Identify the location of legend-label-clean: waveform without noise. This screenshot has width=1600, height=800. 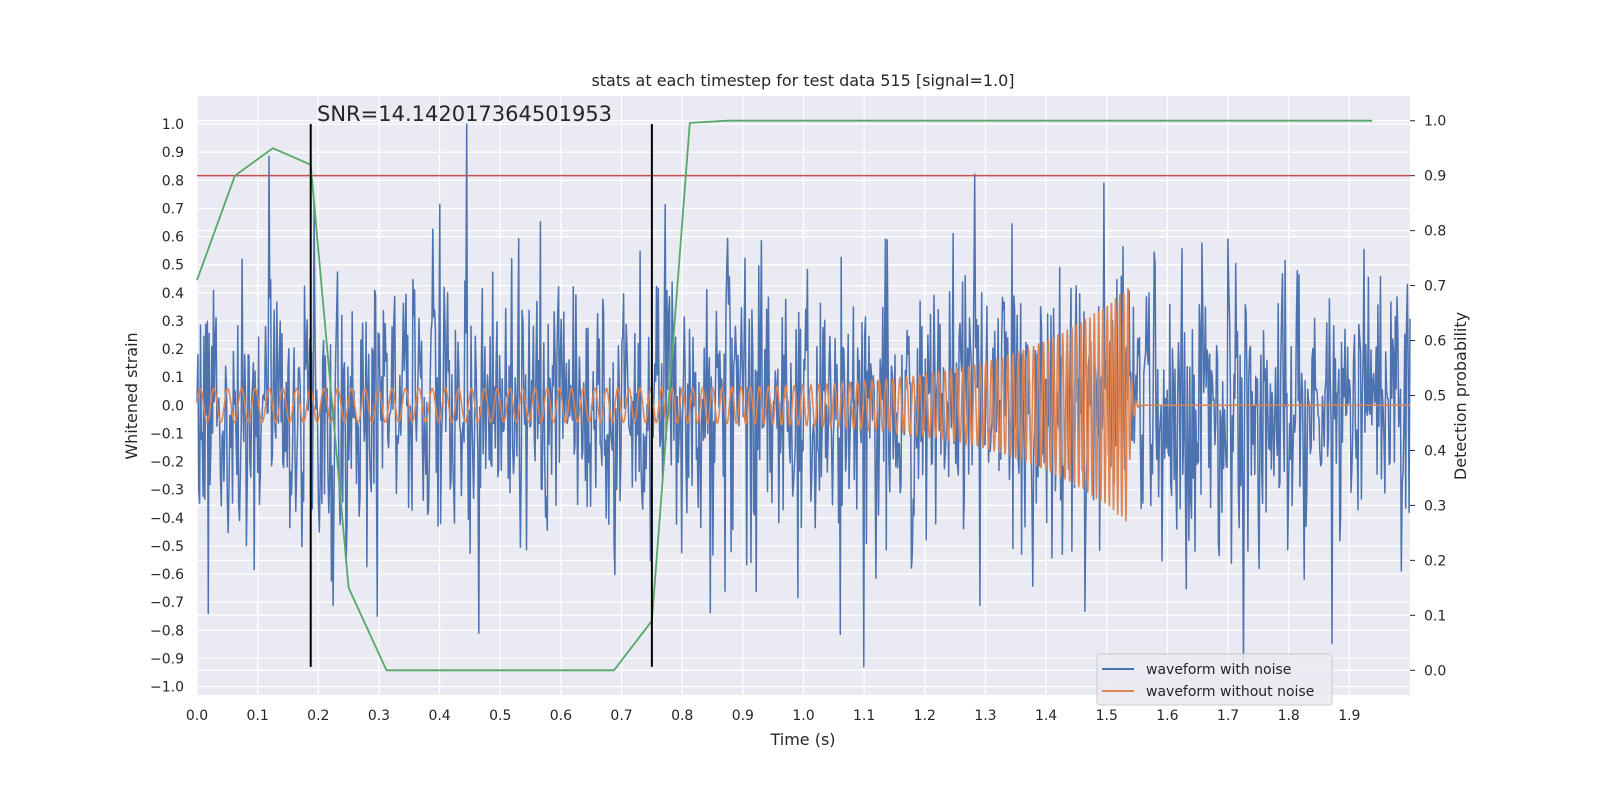
(1230, 692).